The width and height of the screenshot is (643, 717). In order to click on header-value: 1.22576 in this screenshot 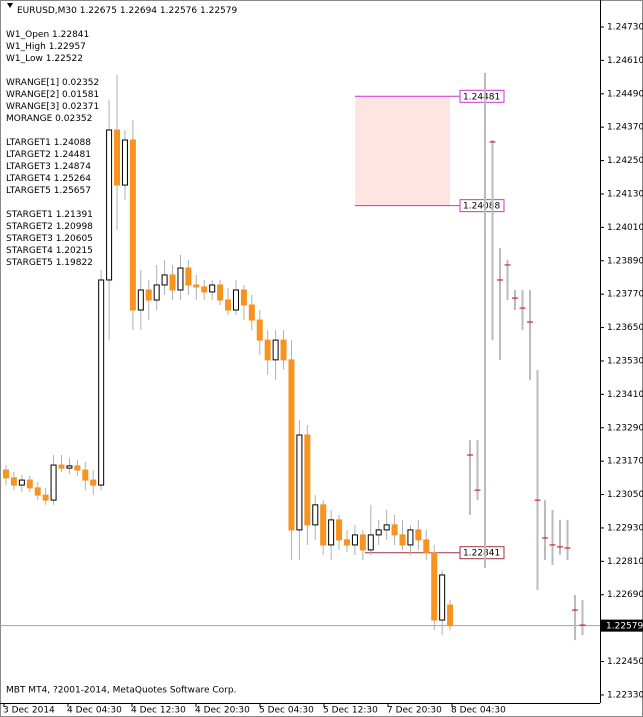, I will do `click(178, 11)`.